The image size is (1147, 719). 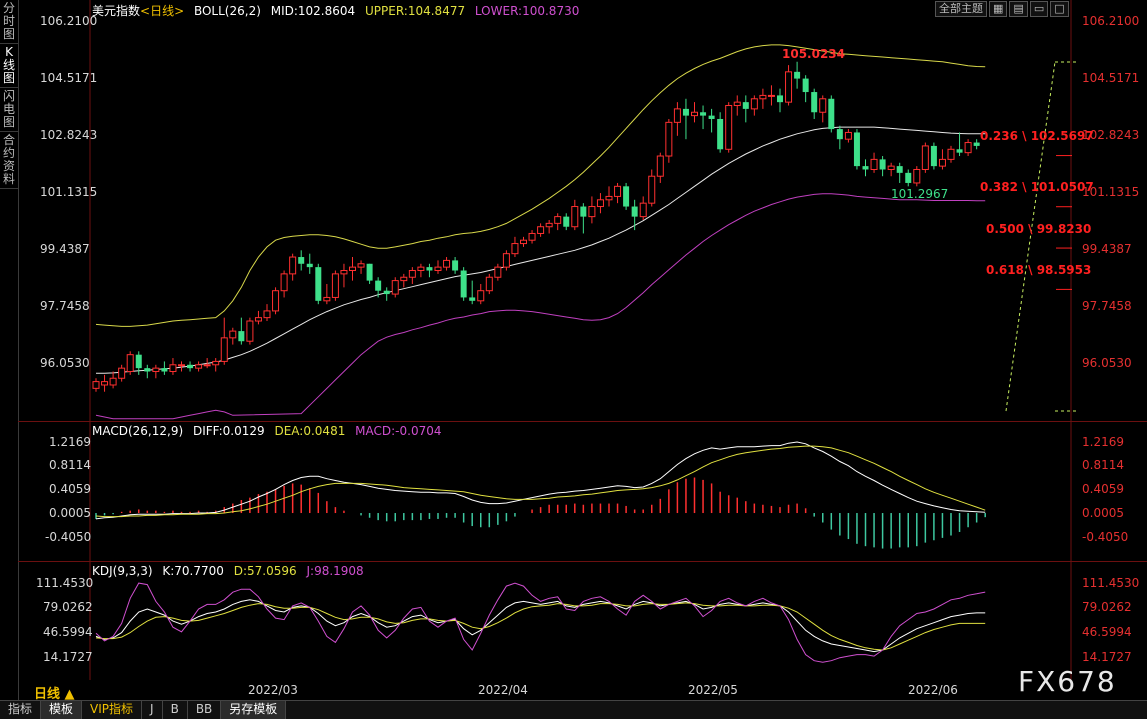 What do you see at coordinates (65, 306) in the screenshot?
I see `y-tick: 97.7458` at bounding box center [65, 306].